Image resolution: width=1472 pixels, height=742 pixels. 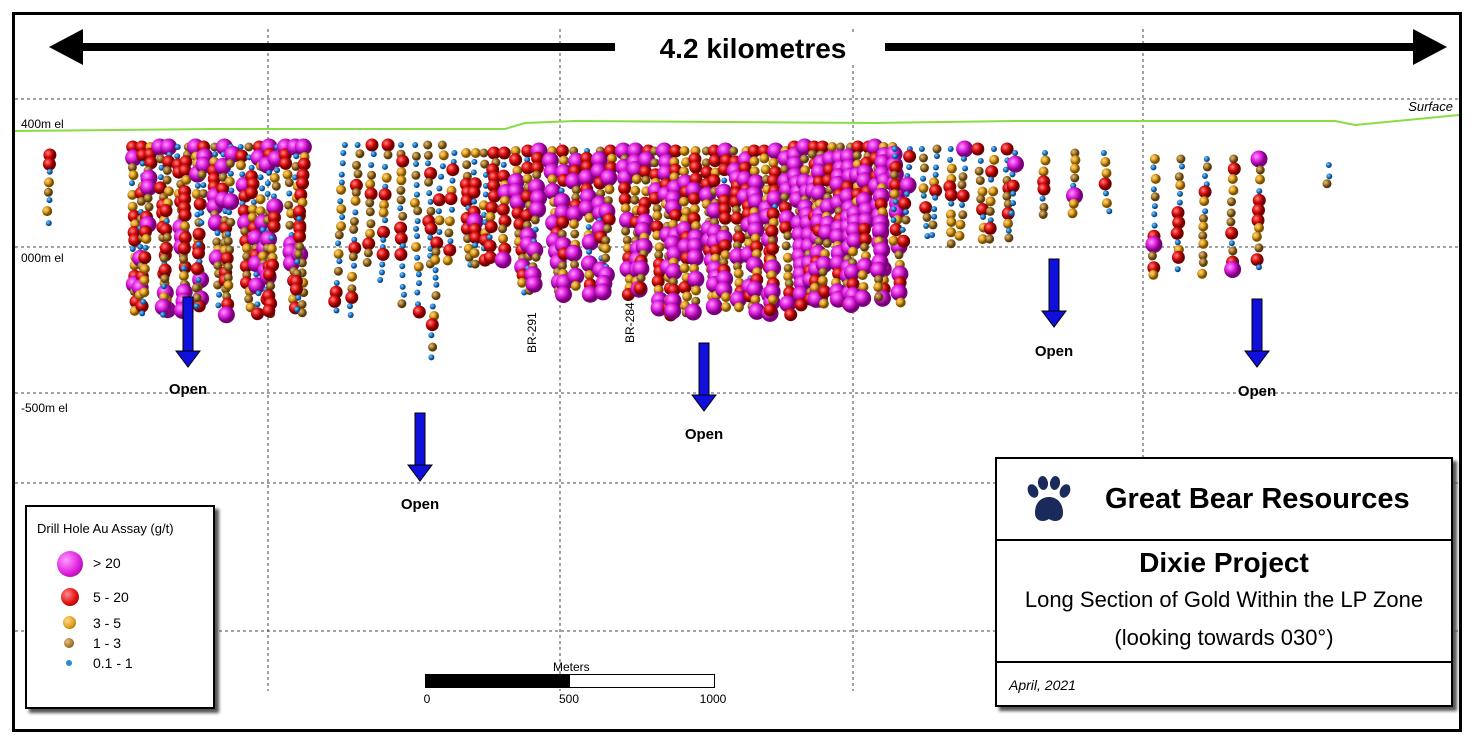 What do you see at coordinates (1042, 685) in the screenshot?
I see `map-date: April, 2021` at bounding box center [1042, 685].